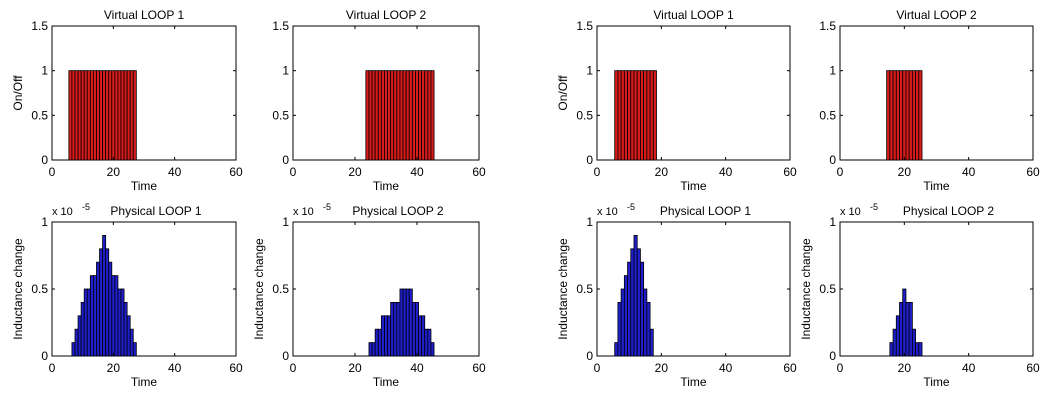  Describe the element at coordinates (705, 211) in the screenshot. I see `subplot-title: Physical LOOP 1` at that location.